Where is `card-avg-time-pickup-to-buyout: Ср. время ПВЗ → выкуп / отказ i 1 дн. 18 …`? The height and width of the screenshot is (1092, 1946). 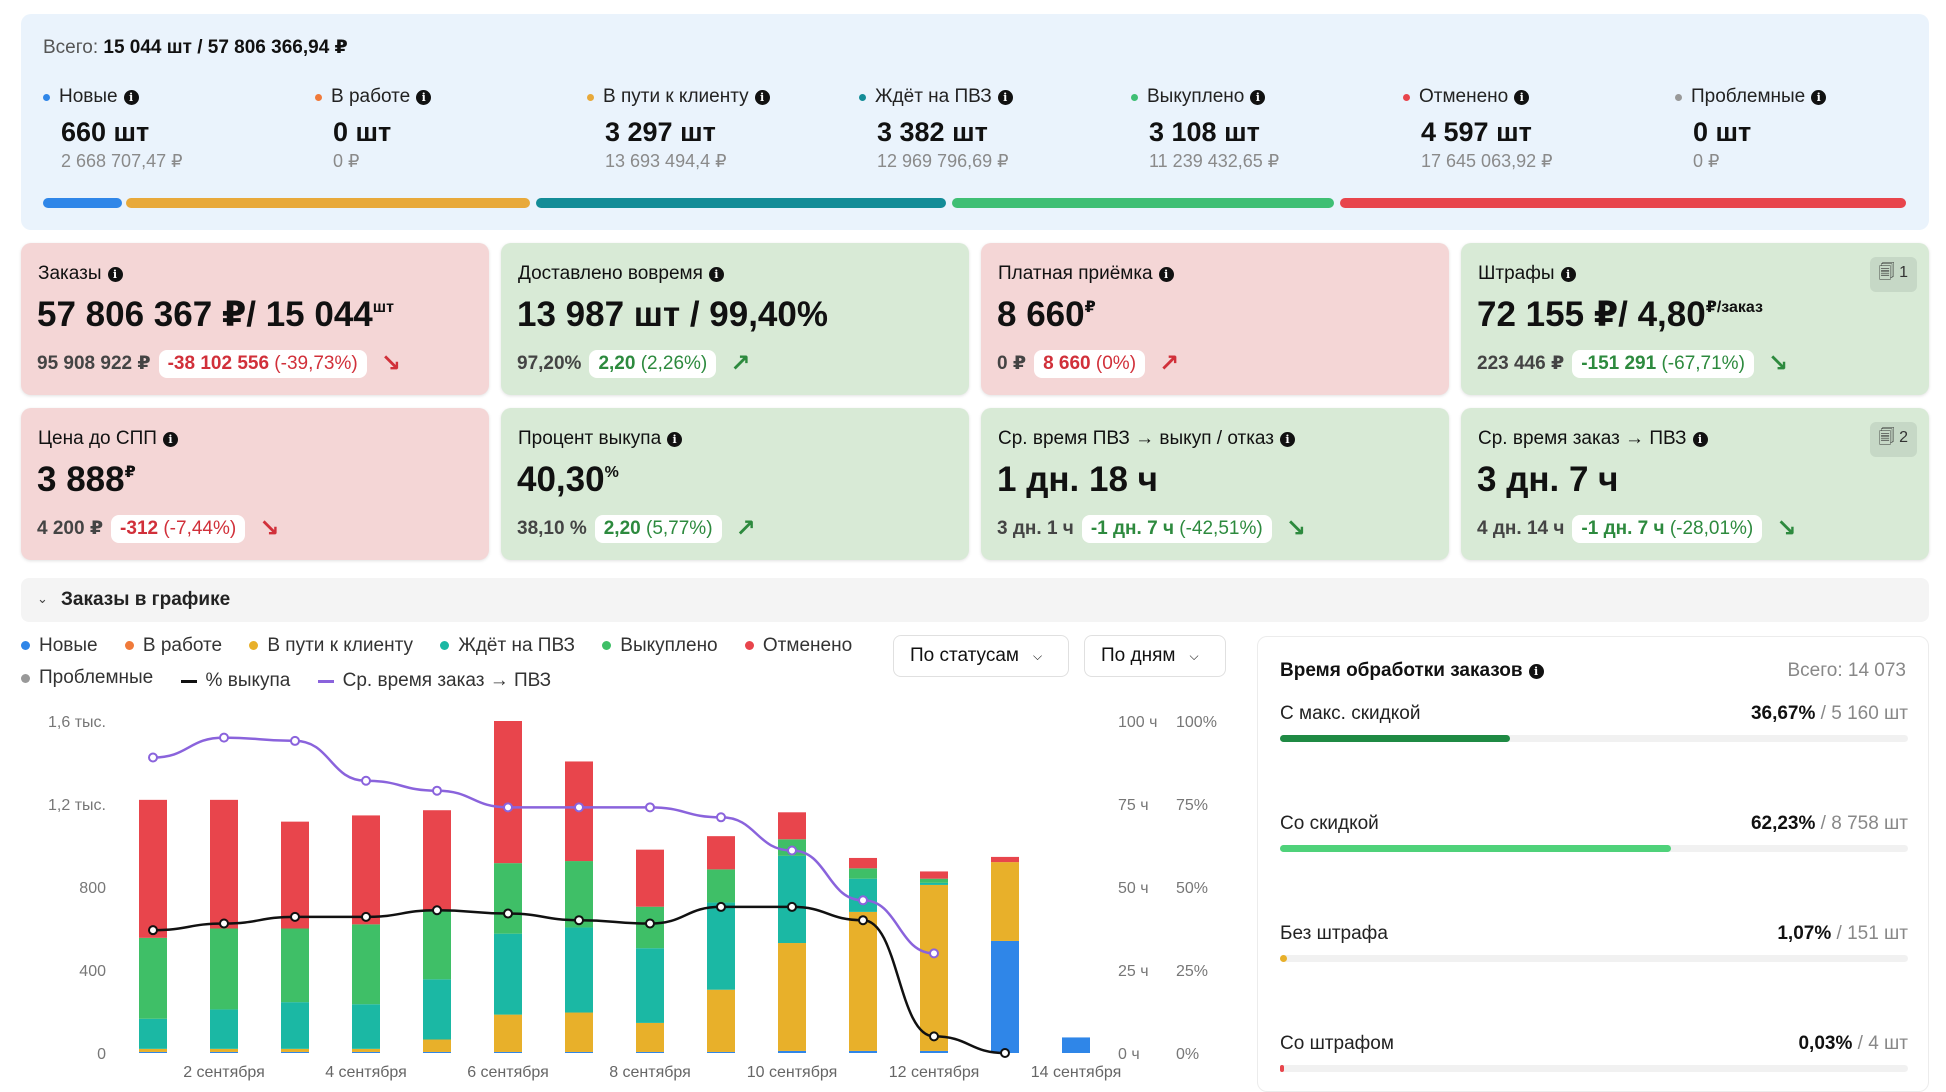 card-avg-time-pickup-to-buyout: Ср. время ПВЗ → выкуп / отказ i 1 дн. 18 … is located at coordinates (1215, 484).